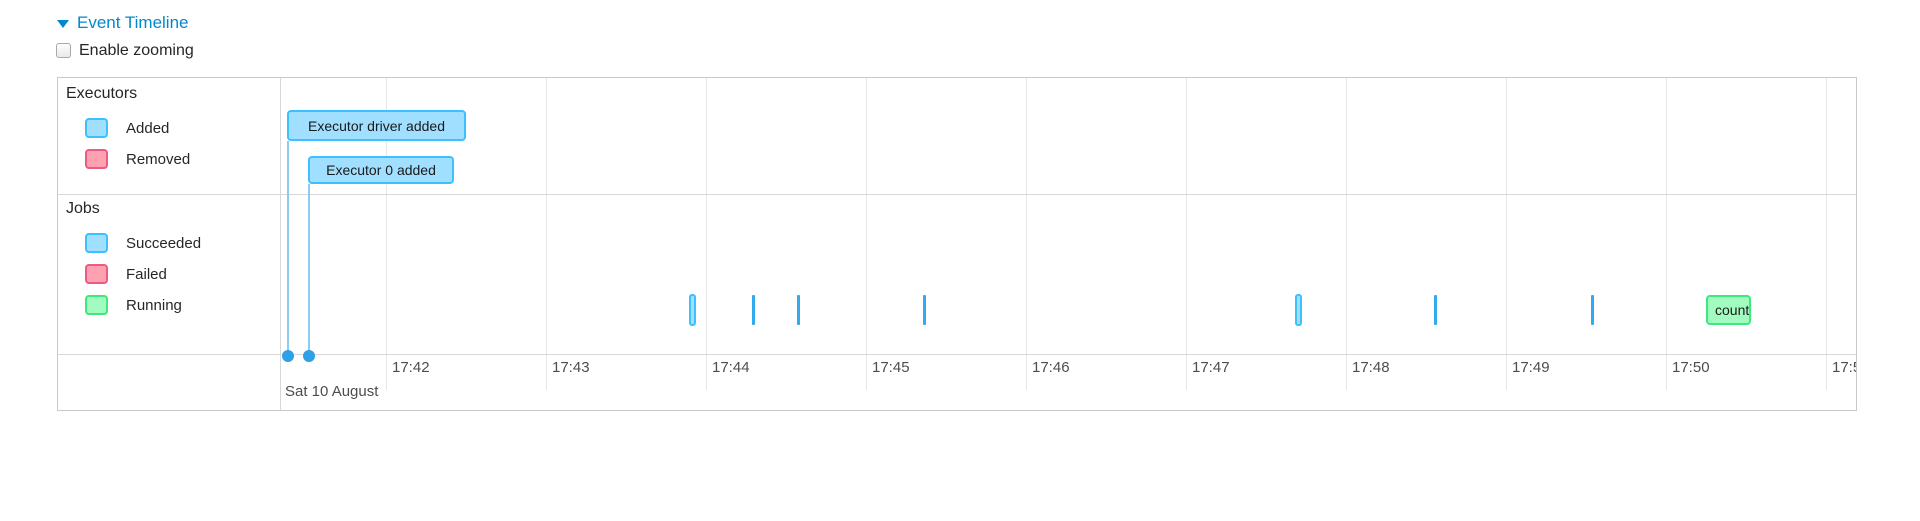 The width and height of the screenshot is (1920, 521). Describe the element at coordinates (891, 367) in the screenshot. I see `time-tick-label: 17:45` at that location.